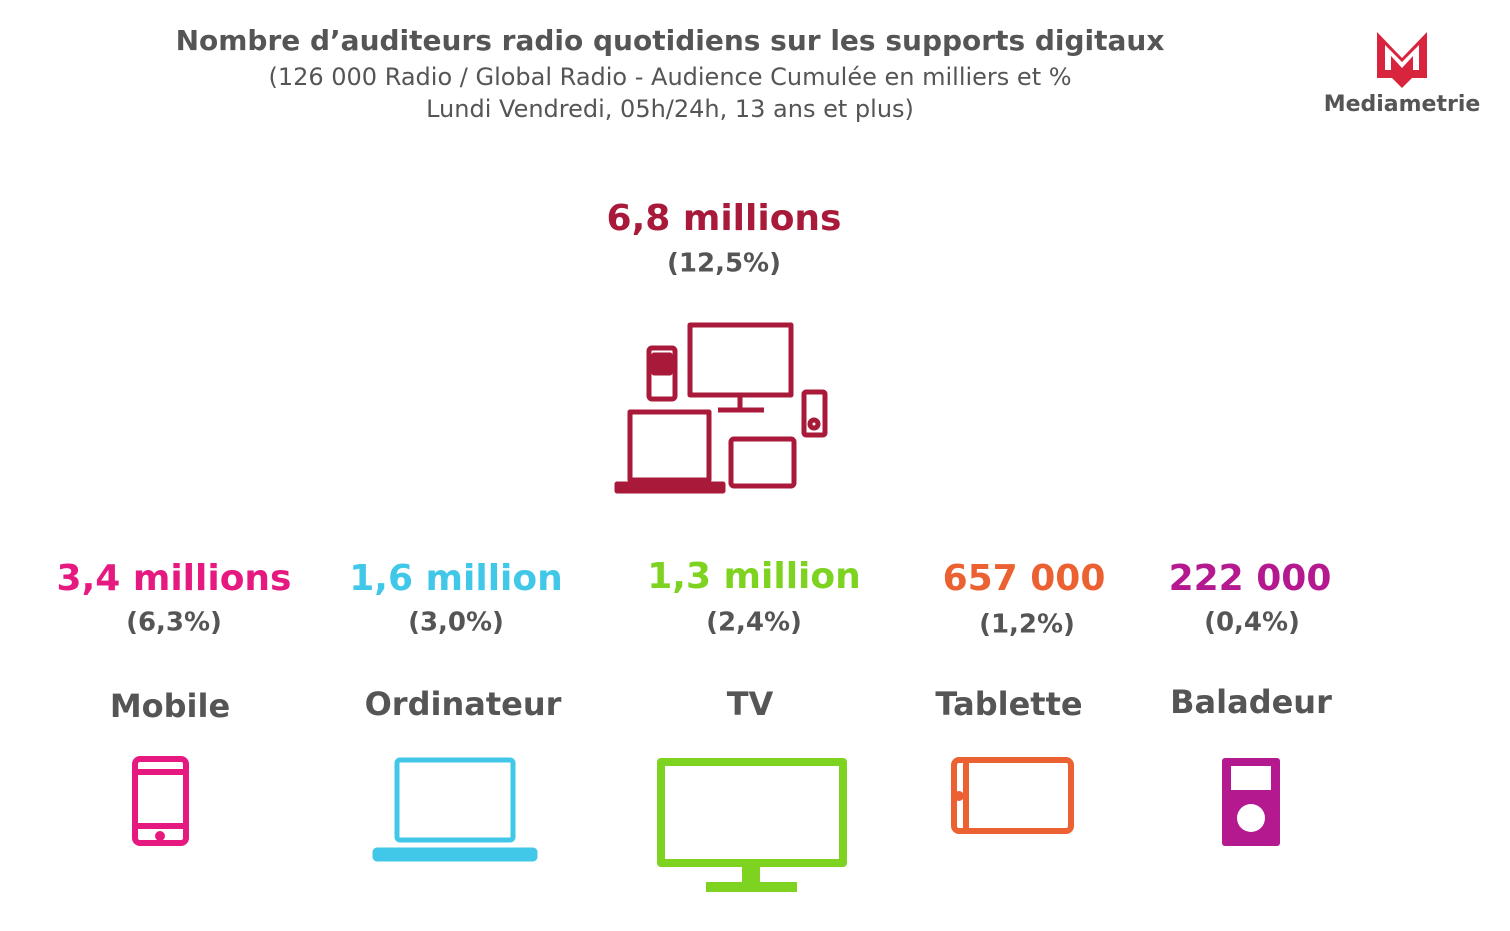  I want to click on device-share: (1,2%), so click(1027, 625).